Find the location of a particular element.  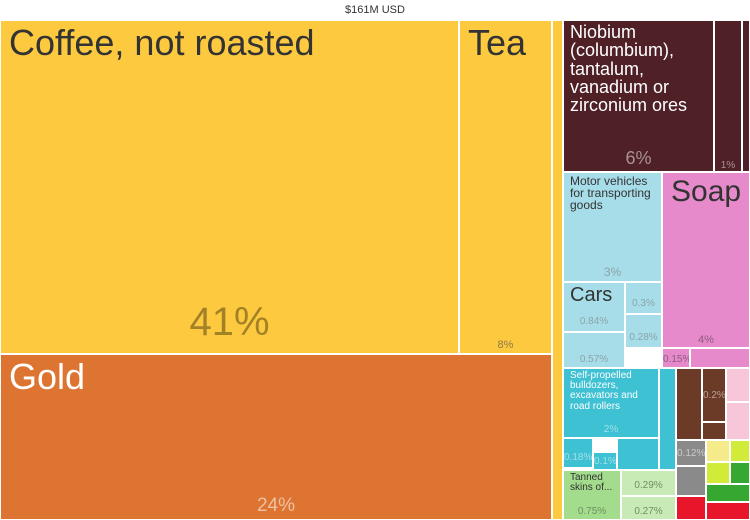

treemap-cell-item-16: 0.12% is located at coordinates (691, 453).